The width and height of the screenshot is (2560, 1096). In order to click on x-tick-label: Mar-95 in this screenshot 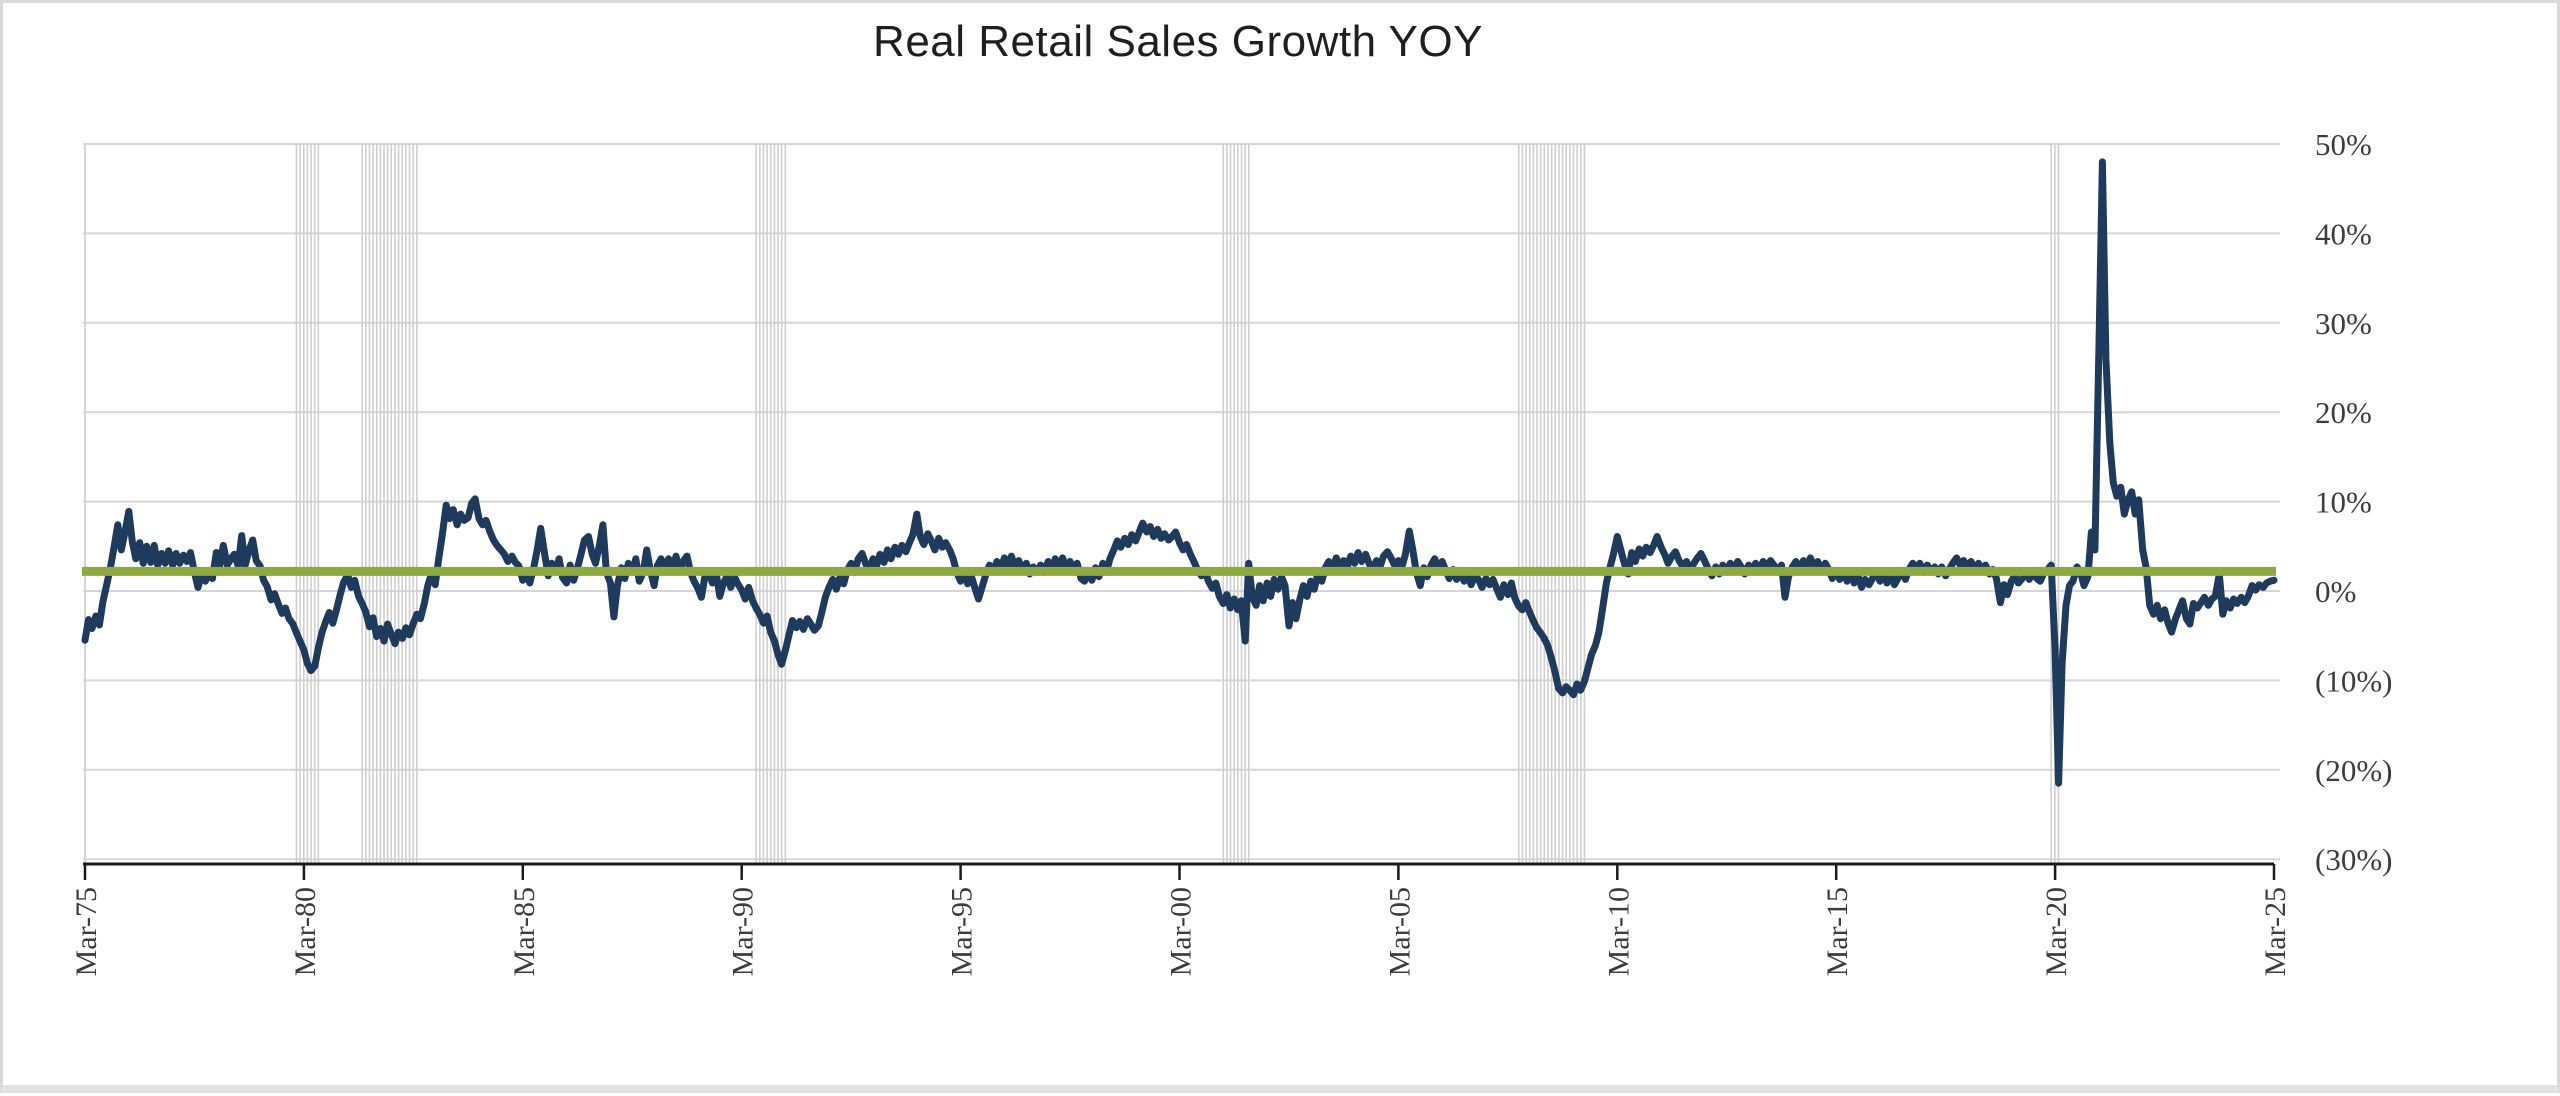, I will do `click(962, 931)`.